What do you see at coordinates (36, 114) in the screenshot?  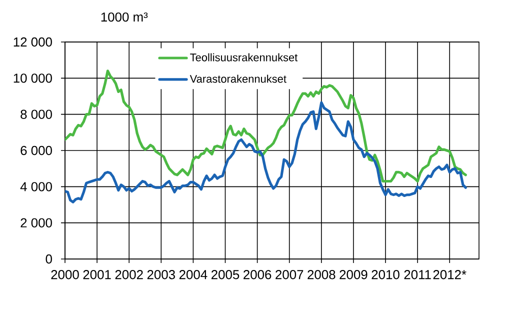 I see `y-tick-label: 8 000` at bounding box center [36, 114].